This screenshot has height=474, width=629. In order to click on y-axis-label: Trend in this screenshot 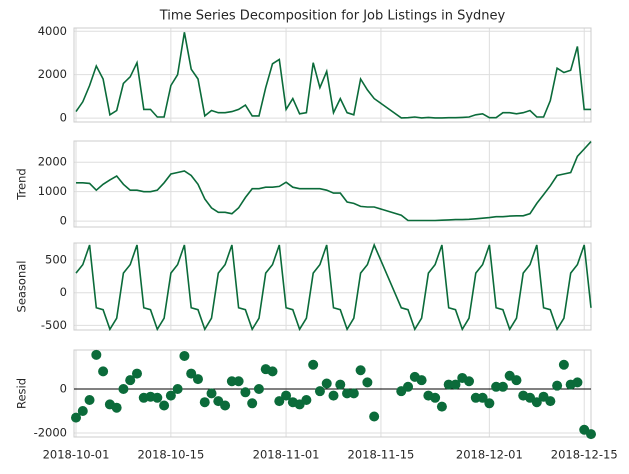, I will do `click(22, 184)`.